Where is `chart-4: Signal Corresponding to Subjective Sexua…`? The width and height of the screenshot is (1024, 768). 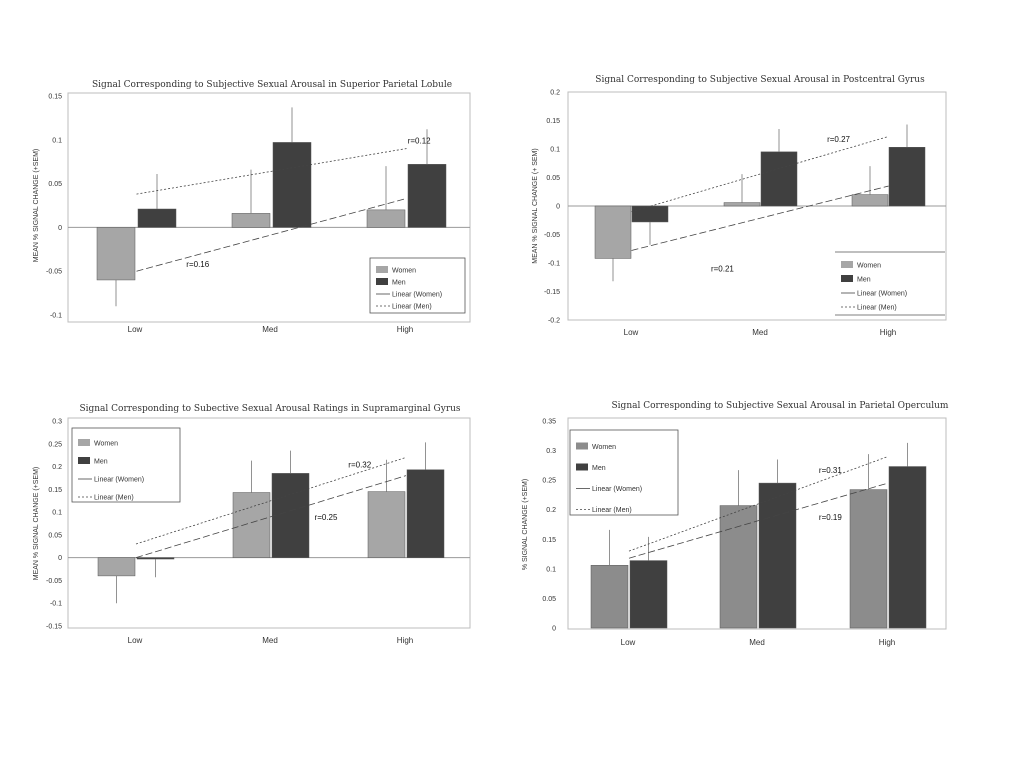 chart-4: Signal Corresponding to Subjective Sexua… is located at coordinates (735, 524).